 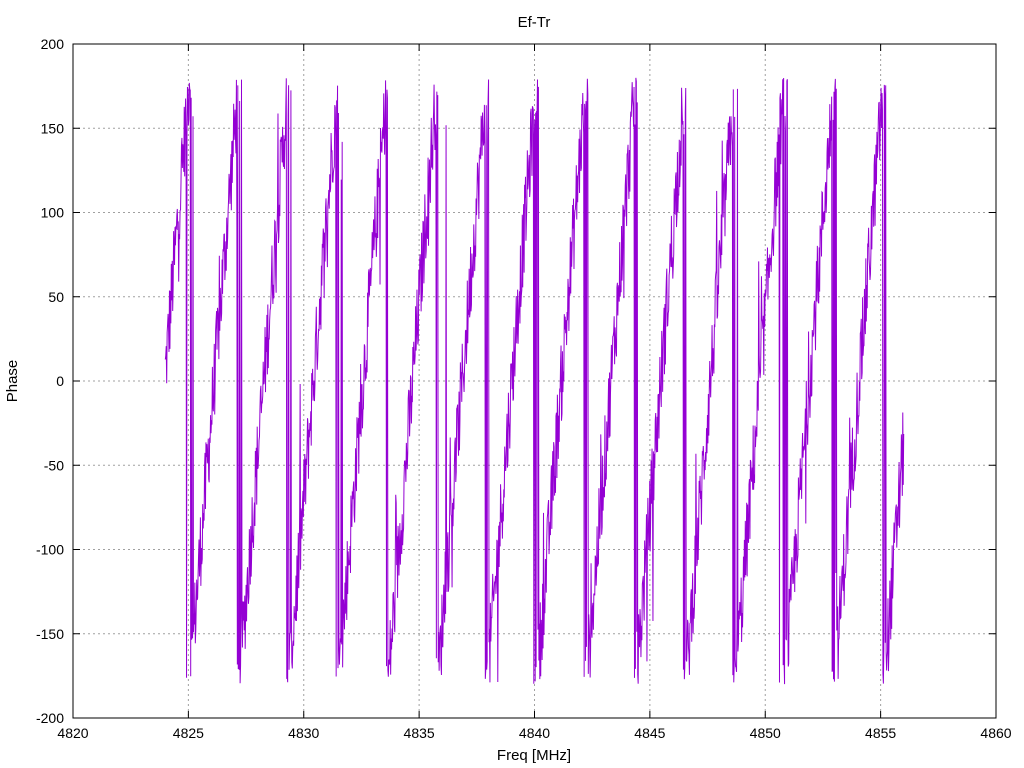 What do you see at coordinates (50, 634) in the screenshot?
I see `y-tick-label: -150` at bounding box center [50, 634].